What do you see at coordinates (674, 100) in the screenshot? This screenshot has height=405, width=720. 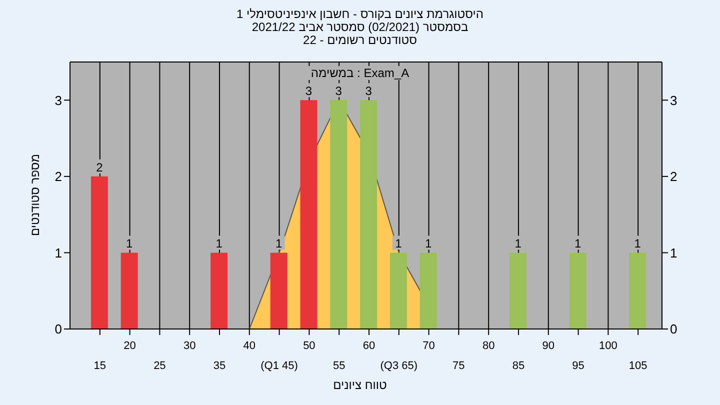 I see `y2-tick-label: 3` at bounding box center [674, 100].